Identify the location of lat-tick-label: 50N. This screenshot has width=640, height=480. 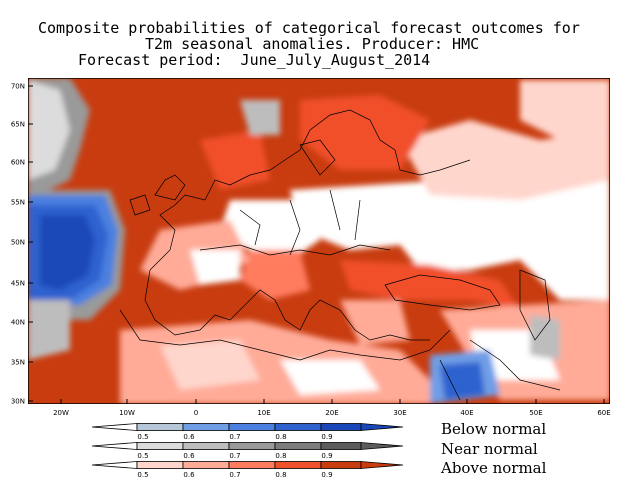
(18, 243).